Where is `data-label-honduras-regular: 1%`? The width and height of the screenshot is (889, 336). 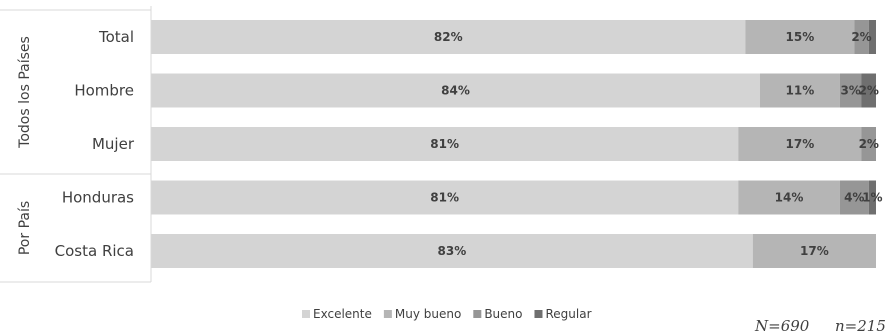 data-label-honduras-regular: 1% is located at coordinates (872, 198).